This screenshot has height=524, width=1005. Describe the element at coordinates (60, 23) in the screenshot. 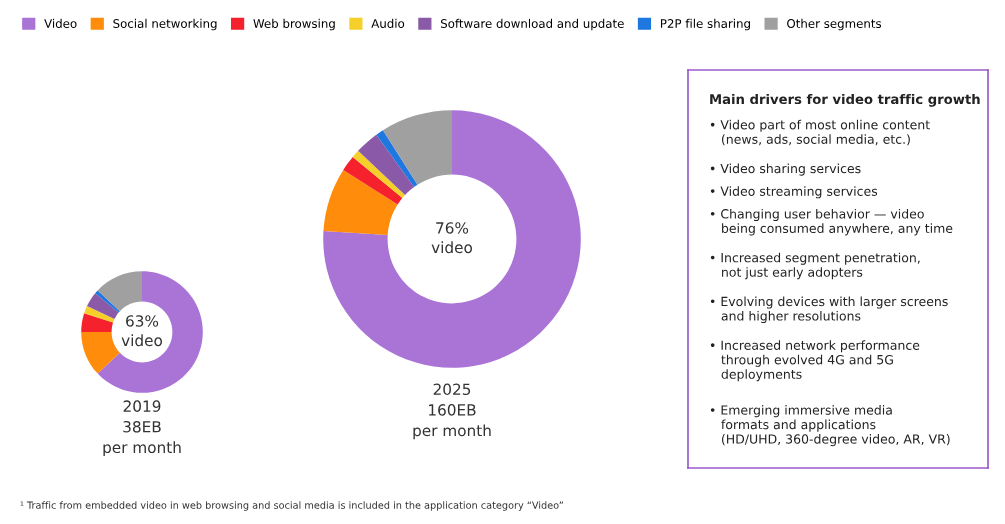

I see `legend-label: Video` at that location.